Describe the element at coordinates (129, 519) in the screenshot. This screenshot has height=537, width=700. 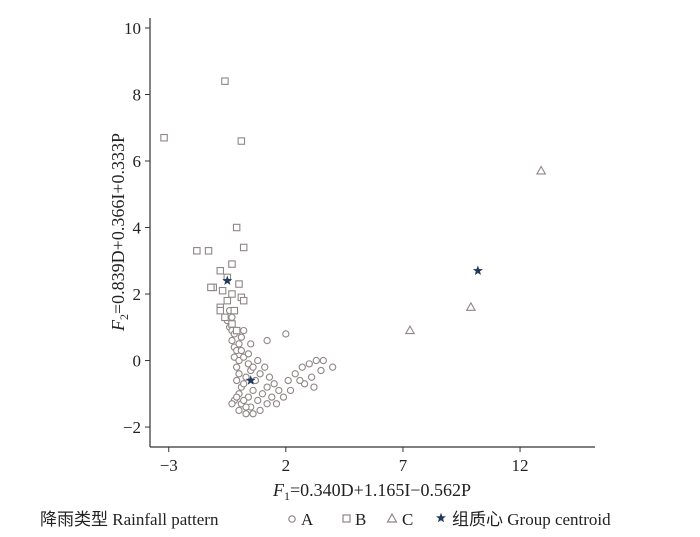
I see `legend-title: 降雨类型 Rainfall pattern` at that location.